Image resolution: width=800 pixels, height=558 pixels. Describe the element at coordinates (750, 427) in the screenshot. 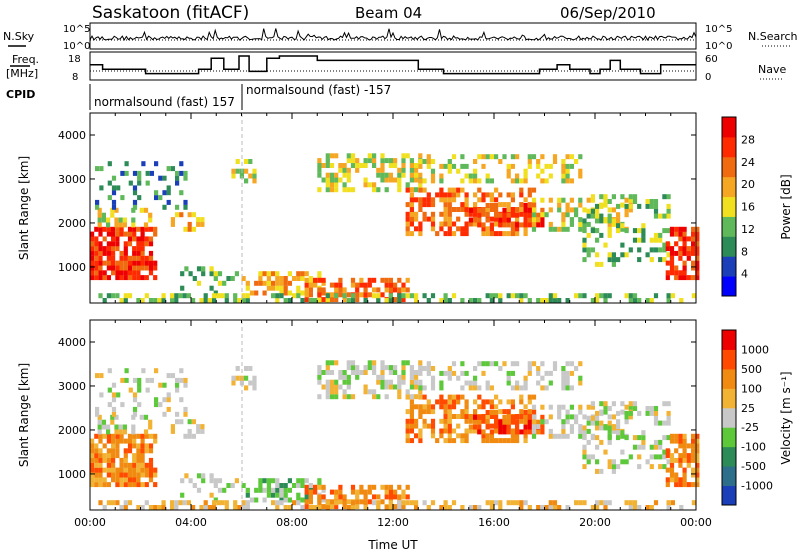

I see `colorbar-tick-label: -25` at that location.